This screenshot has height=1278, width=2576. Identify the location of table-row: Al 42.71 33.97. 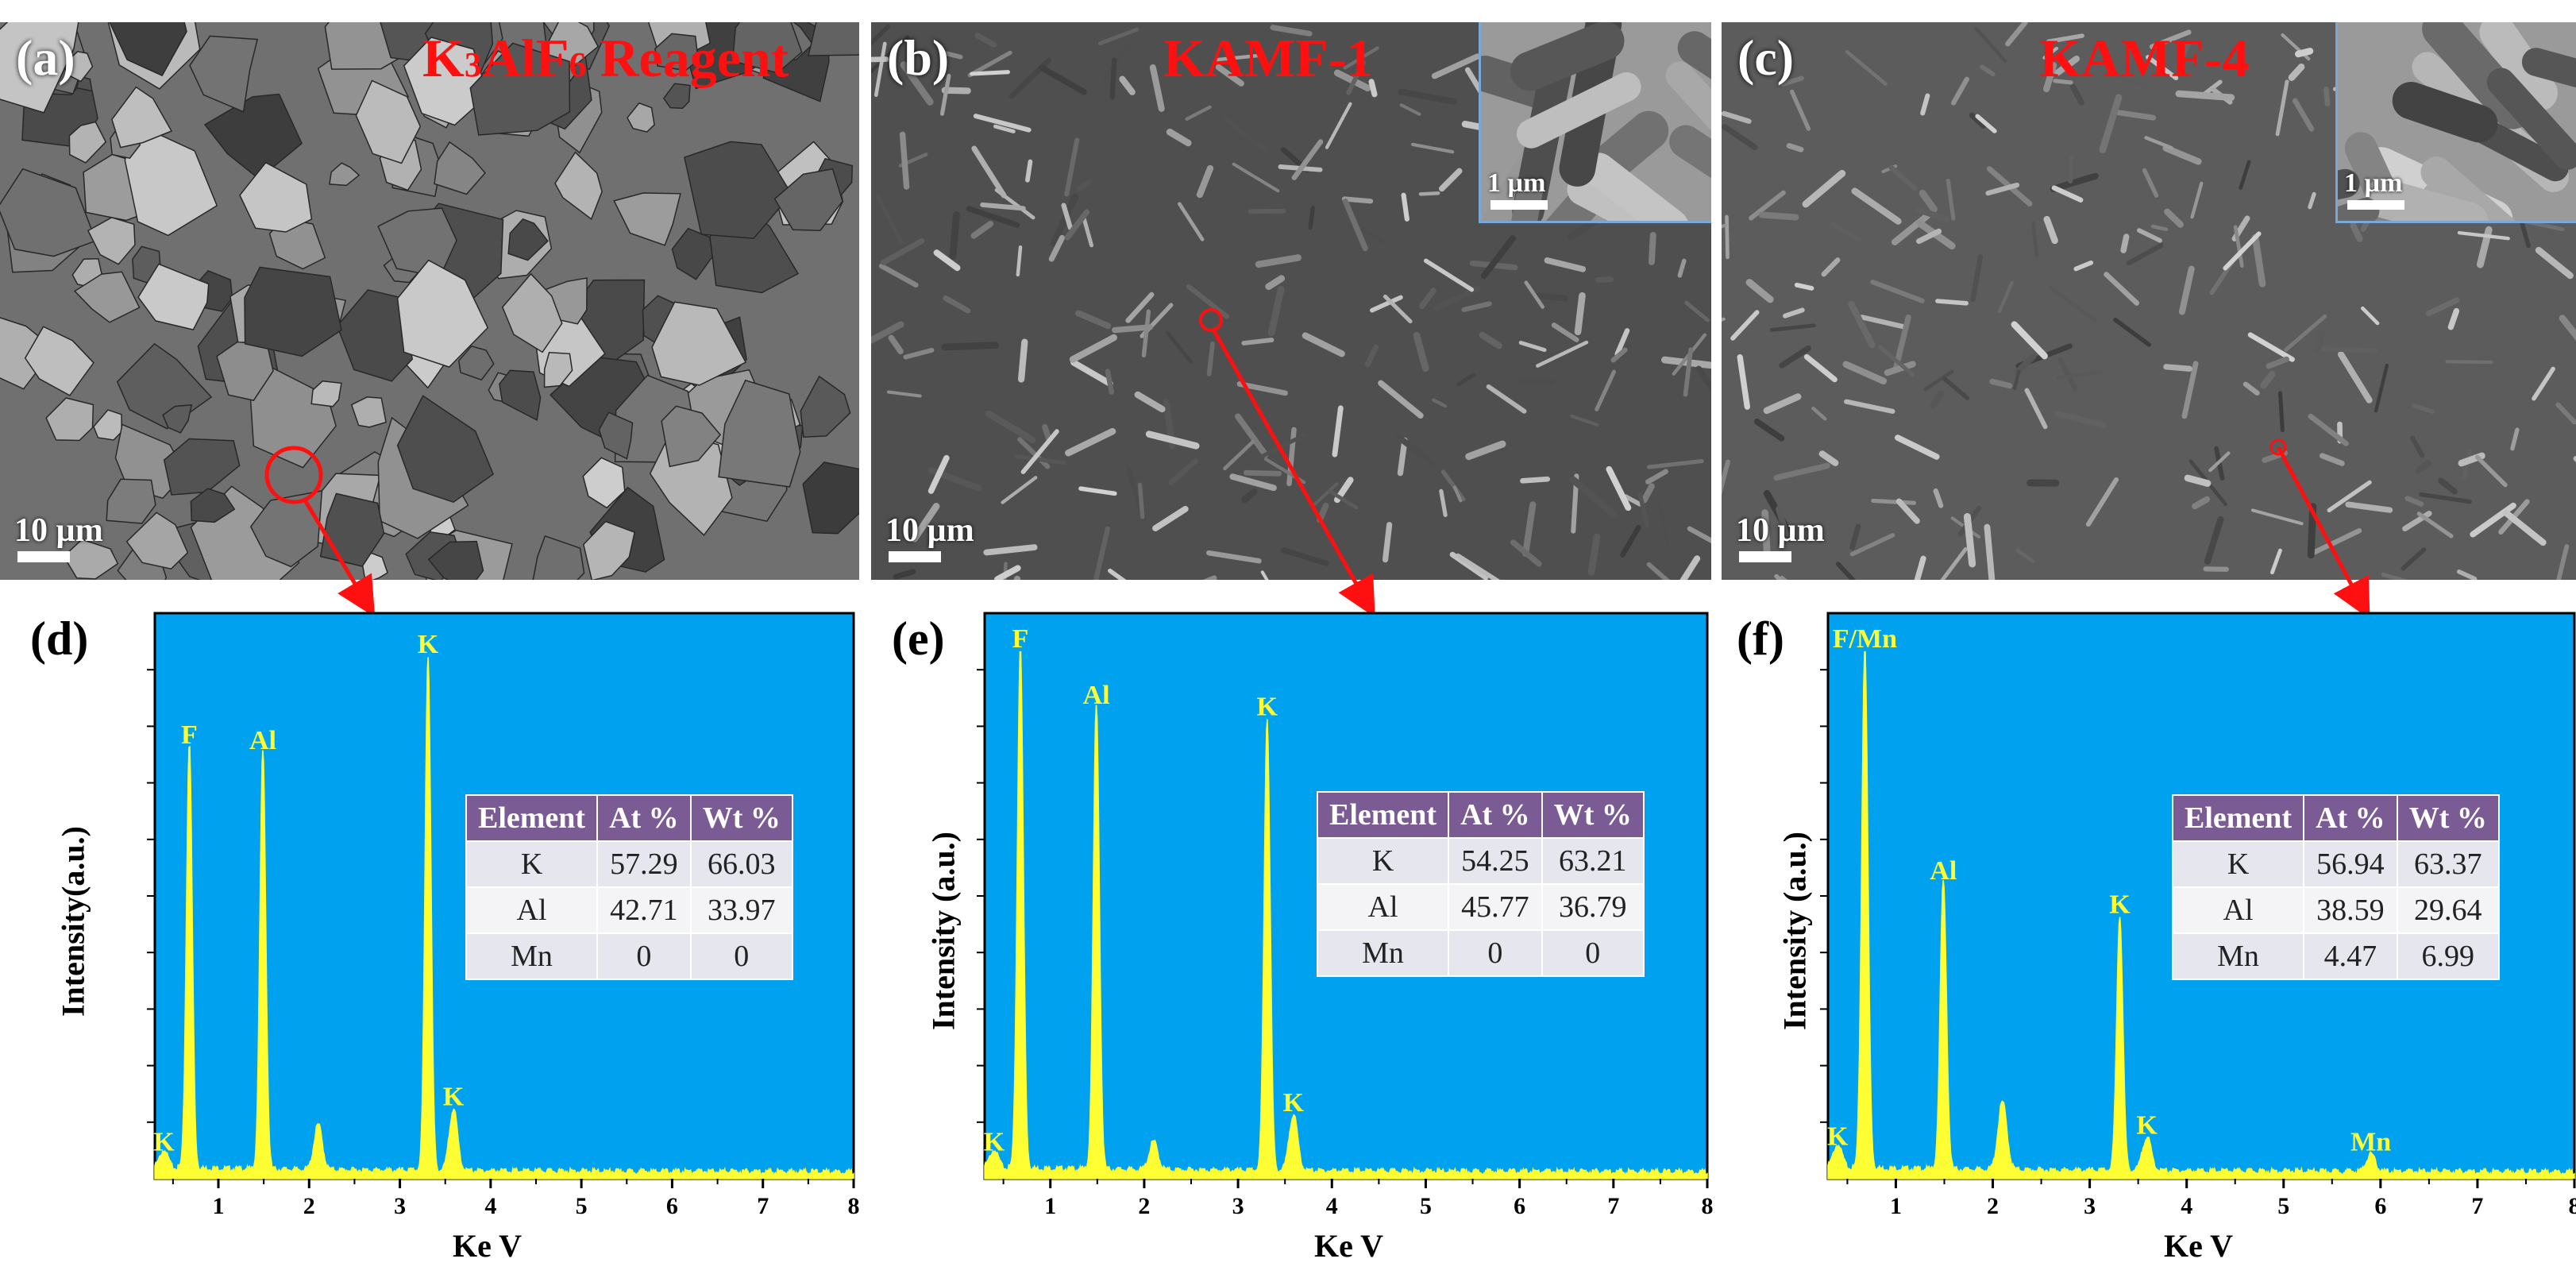
(629, 910).